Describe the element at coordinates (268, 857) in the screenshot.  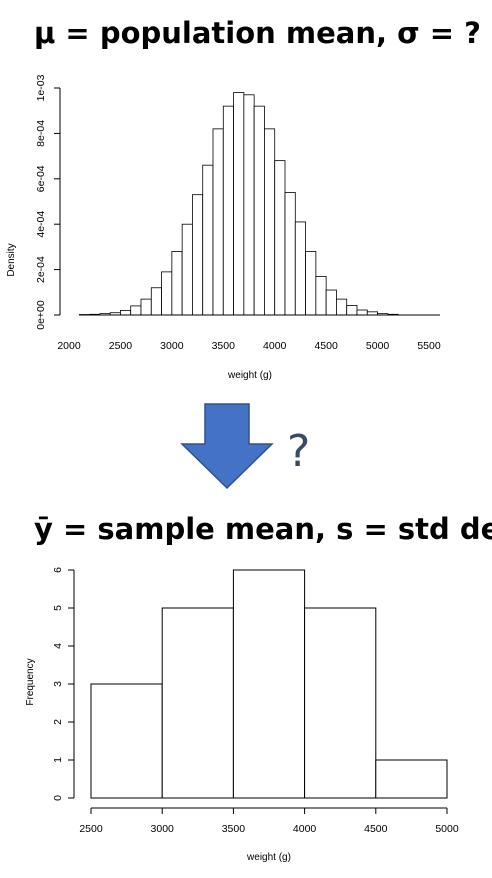
I see `sample-x-axis-label: weight (g)` at that location.